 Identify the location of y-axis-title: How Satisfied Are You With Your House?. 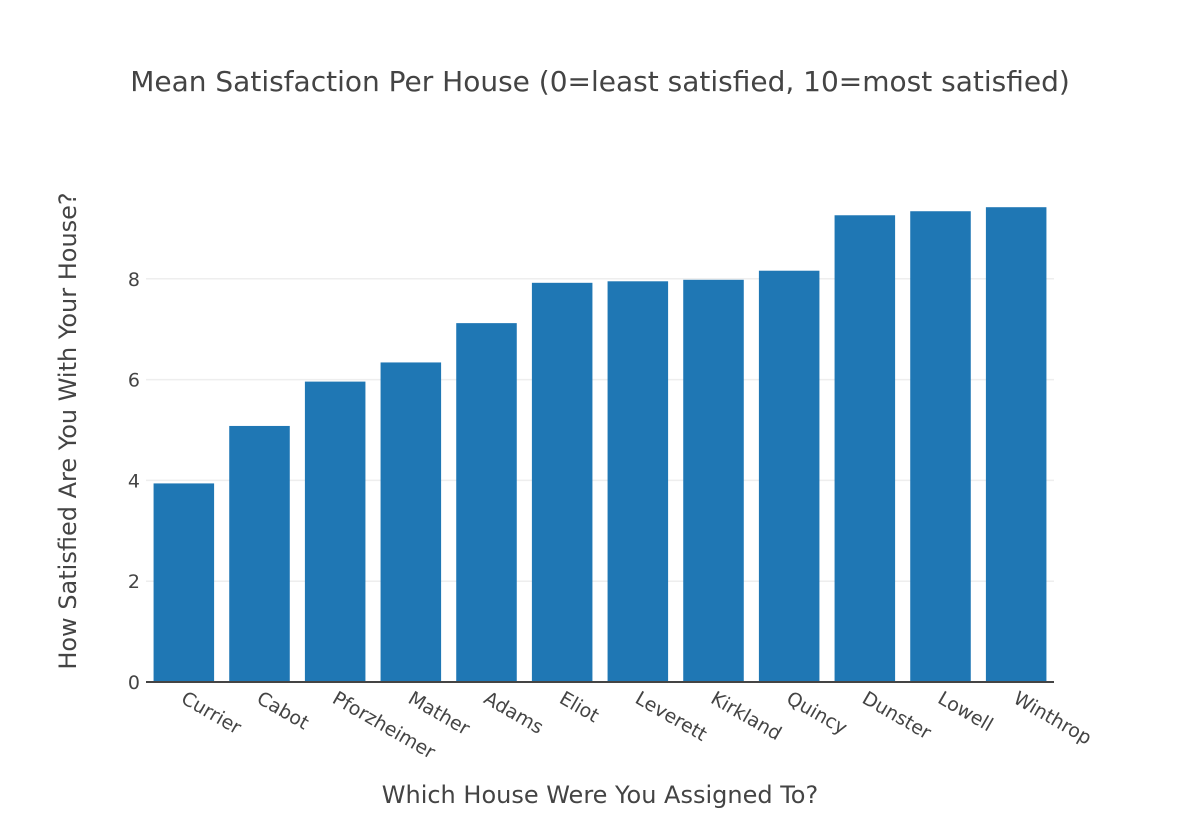
(68, 430).